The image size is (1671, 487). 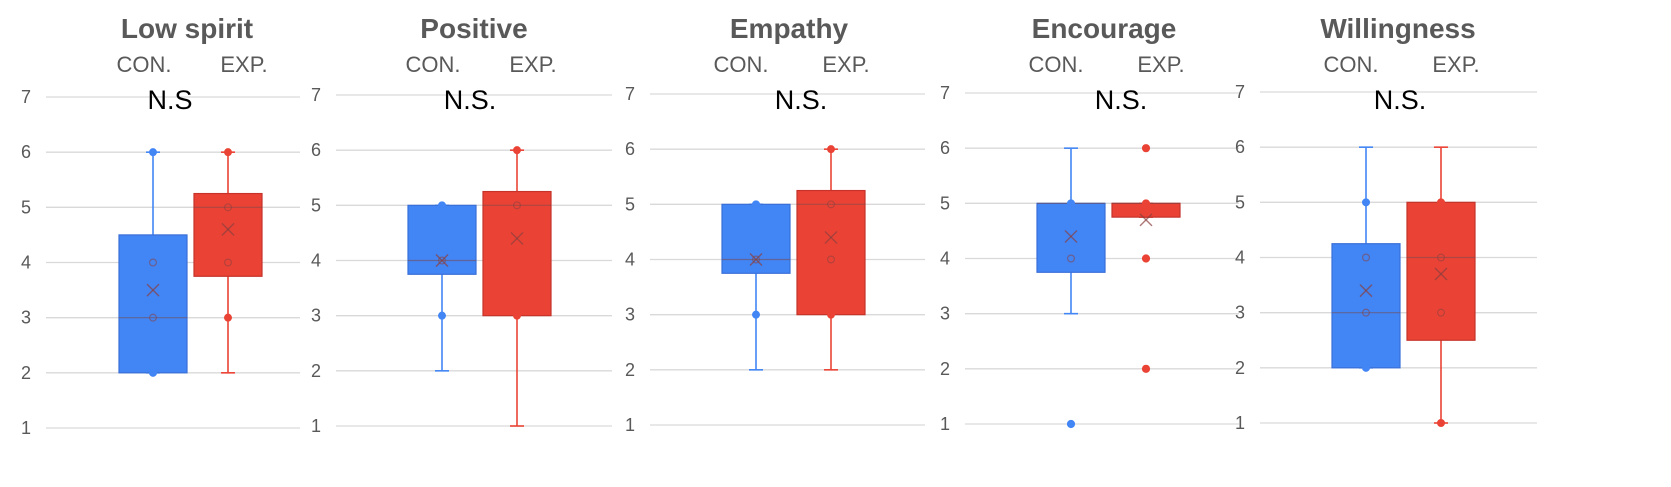 What do you see at coordinates (1104, 28) in the screenshot?
I see `panel-title: Encourage` at bounding box center [1104, 28].